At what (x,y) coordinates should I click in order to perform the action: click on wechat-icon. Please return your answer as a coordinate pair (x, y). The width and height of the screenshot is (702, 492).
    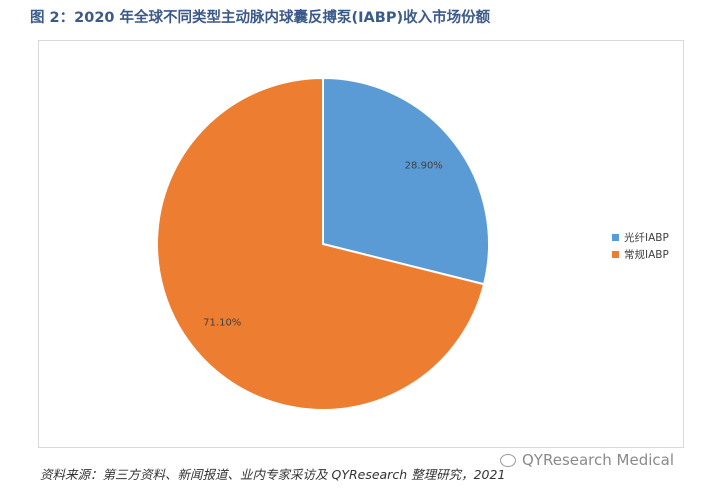
    Looking at the image, I should click on (508, 460).